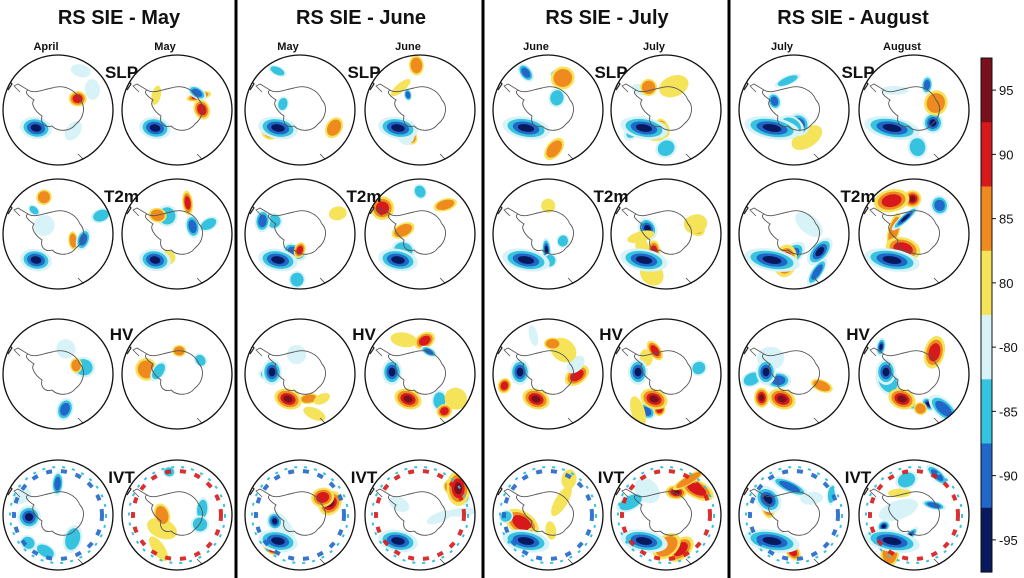 The height and width of the screenshot is (578, 1024). I want to click on month-label: August, so click(902, 47).